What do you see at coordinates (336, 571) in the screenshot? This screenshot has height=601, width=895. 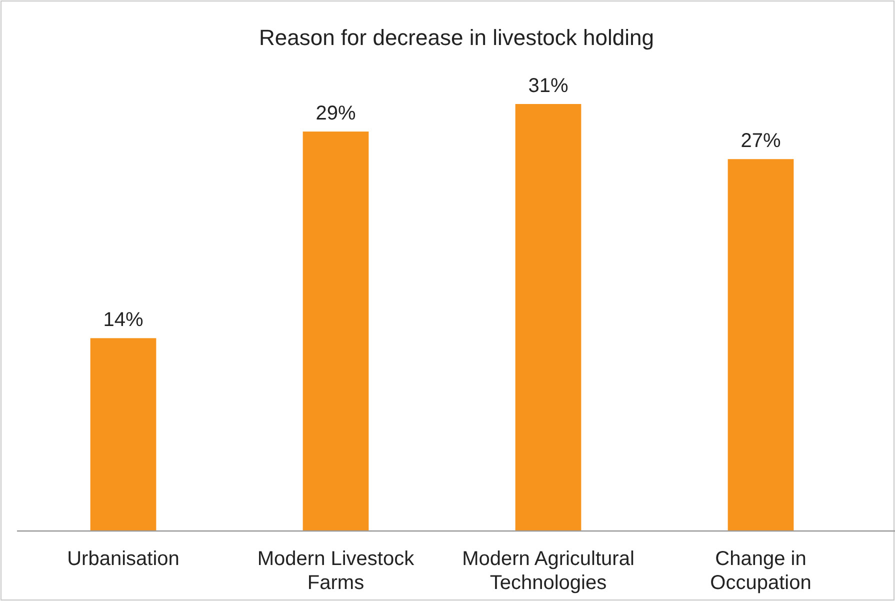 I see `x-tick-label: Modern Livestock Farms` at bounding box center [336, 571].